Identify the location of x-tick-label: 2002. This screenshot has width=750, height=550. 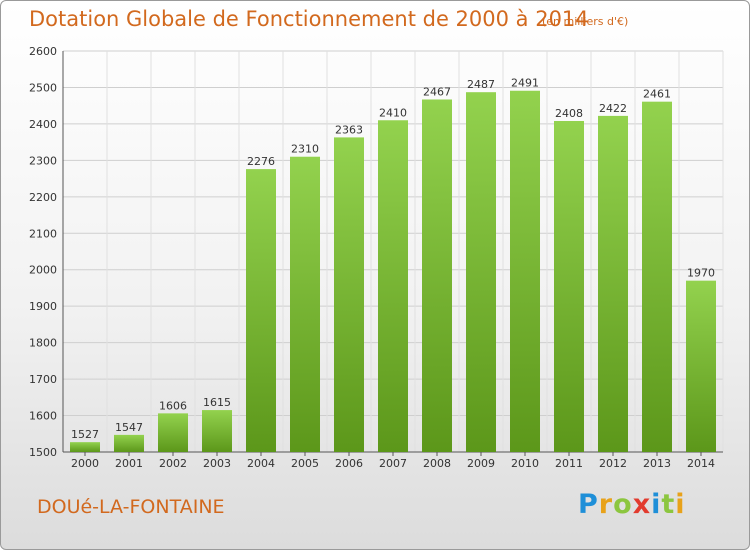
(173, 463).